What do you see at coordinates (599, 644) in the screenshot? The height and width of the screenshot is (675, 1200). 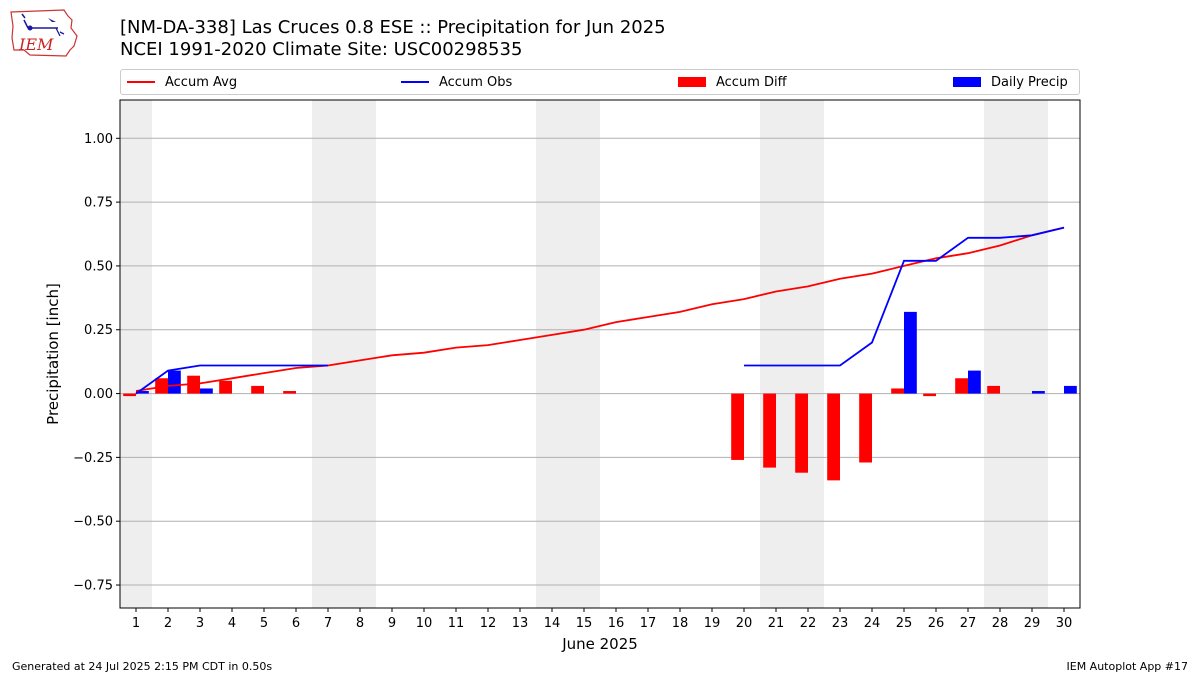 I see `x-axis-label: June 2025` at bounding box center [599, 644].